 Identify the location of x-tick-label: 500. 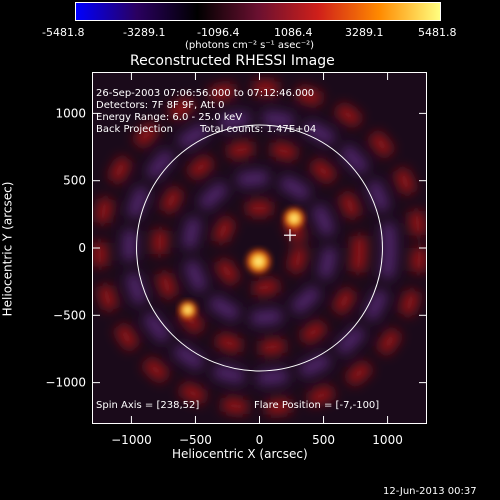
(323, 440).